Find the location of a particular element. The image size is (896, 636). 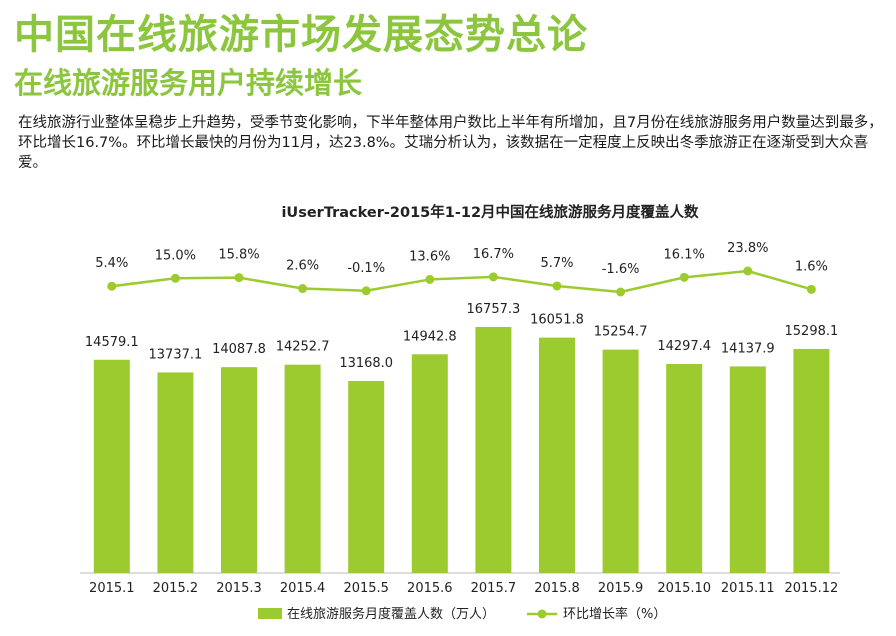

bar-2015.9 is located at coordinates (620, 461).